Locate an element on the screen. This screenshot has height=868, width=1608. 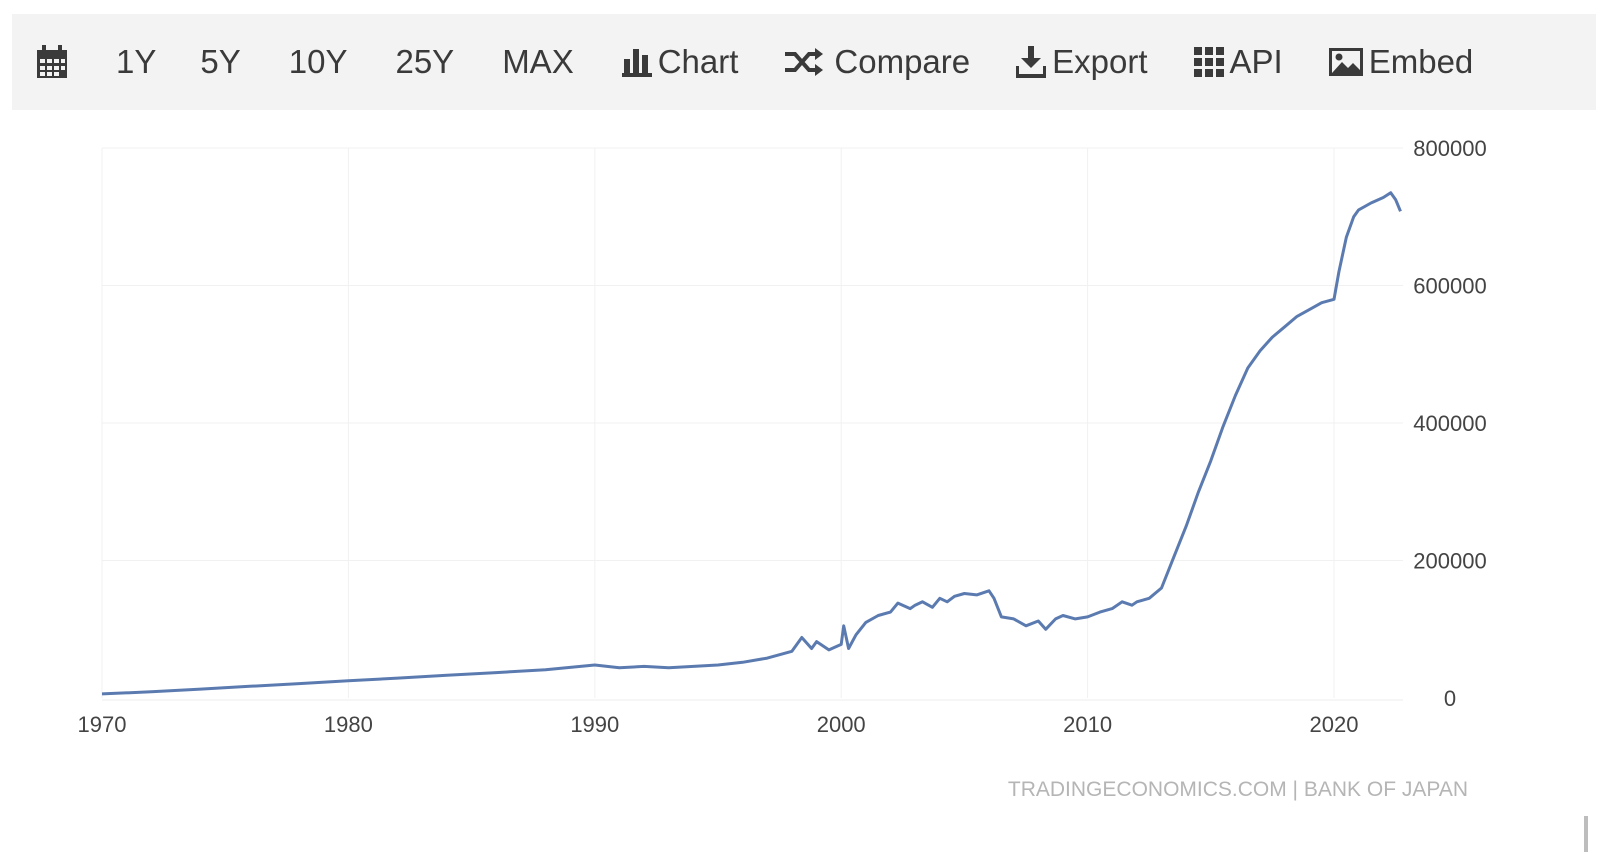
compare-button: Compare is located at coordinates (877, 62).